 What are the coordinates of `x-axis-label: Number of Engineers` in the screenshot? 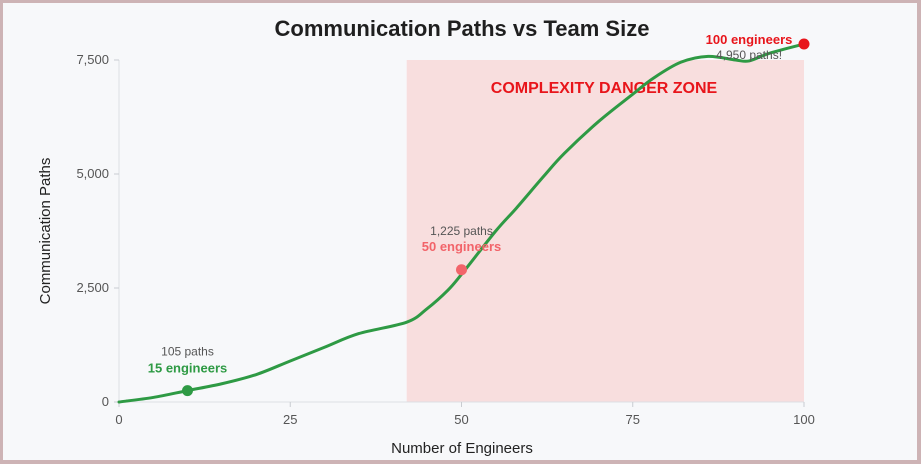 It's located at (462, 448).